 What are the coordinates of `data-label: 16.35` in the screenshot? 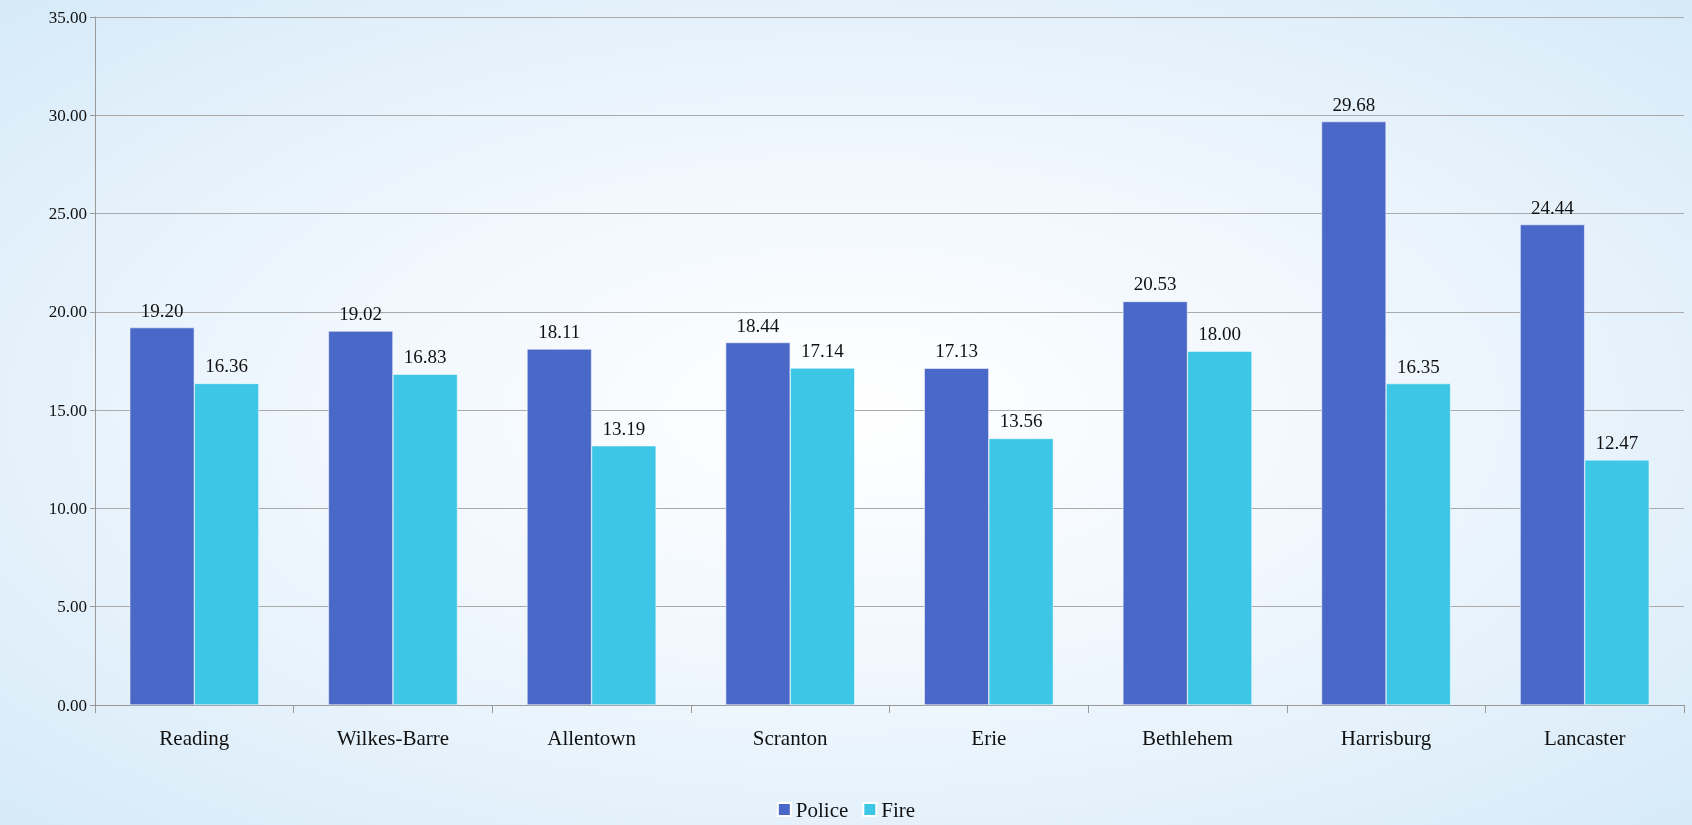 It's located at (1418, 366).